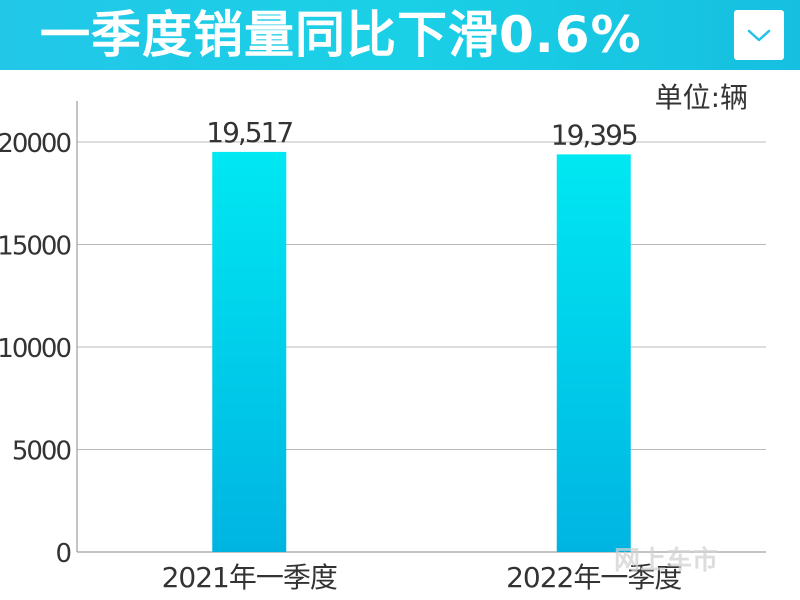 Image resolution: width=800 pixels, height=600 pixels. What do you see at coordinates (62, 554) in the screenshot?
I see `y-tick-label: 0` at bounding box center [62, 554].